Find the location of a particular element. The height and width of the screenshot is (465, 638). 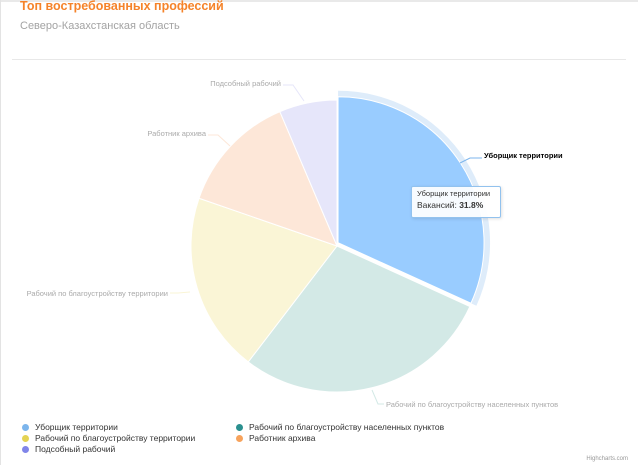

legend-label: Работник архива is located at coordinates (282, 438).